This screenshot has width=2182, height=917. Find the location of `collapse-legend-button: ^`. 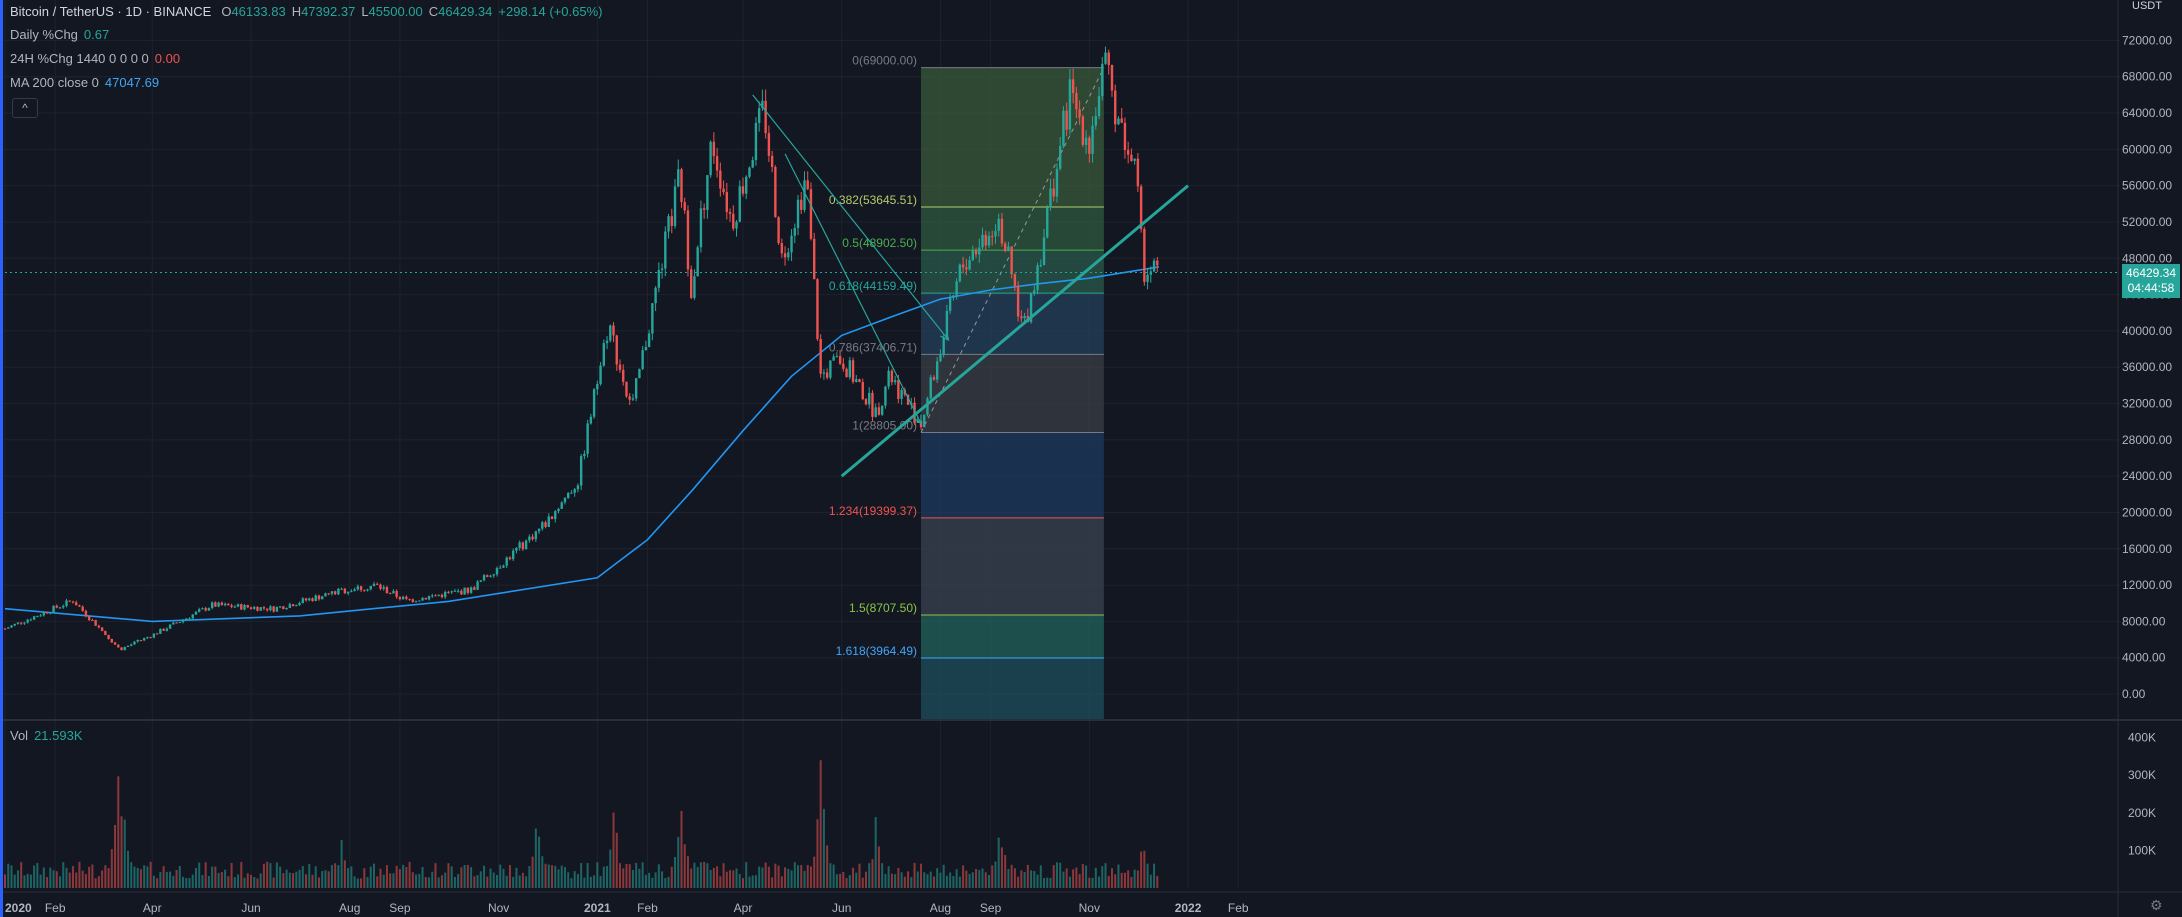

collapse-legend-button: ^ is located at coordinates (25, 108).